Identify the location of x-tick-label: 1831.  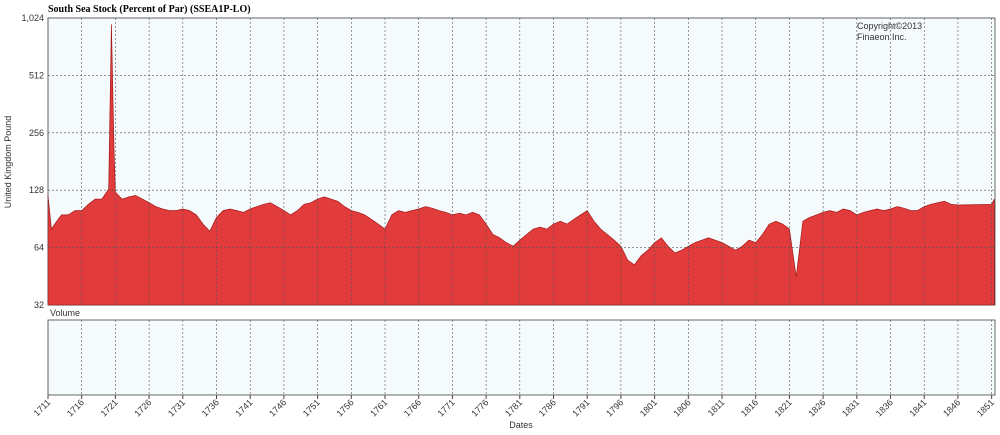
(850, 407).